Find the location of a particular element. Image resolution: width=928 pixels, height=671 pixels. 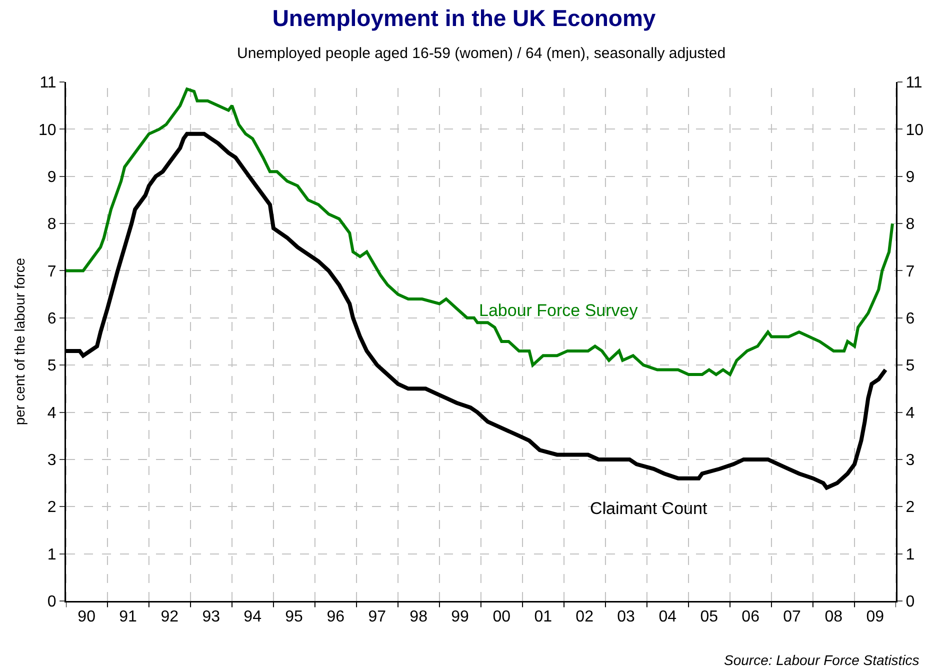

series-label: Labour Force Survey is located at coordinates (558, 310).